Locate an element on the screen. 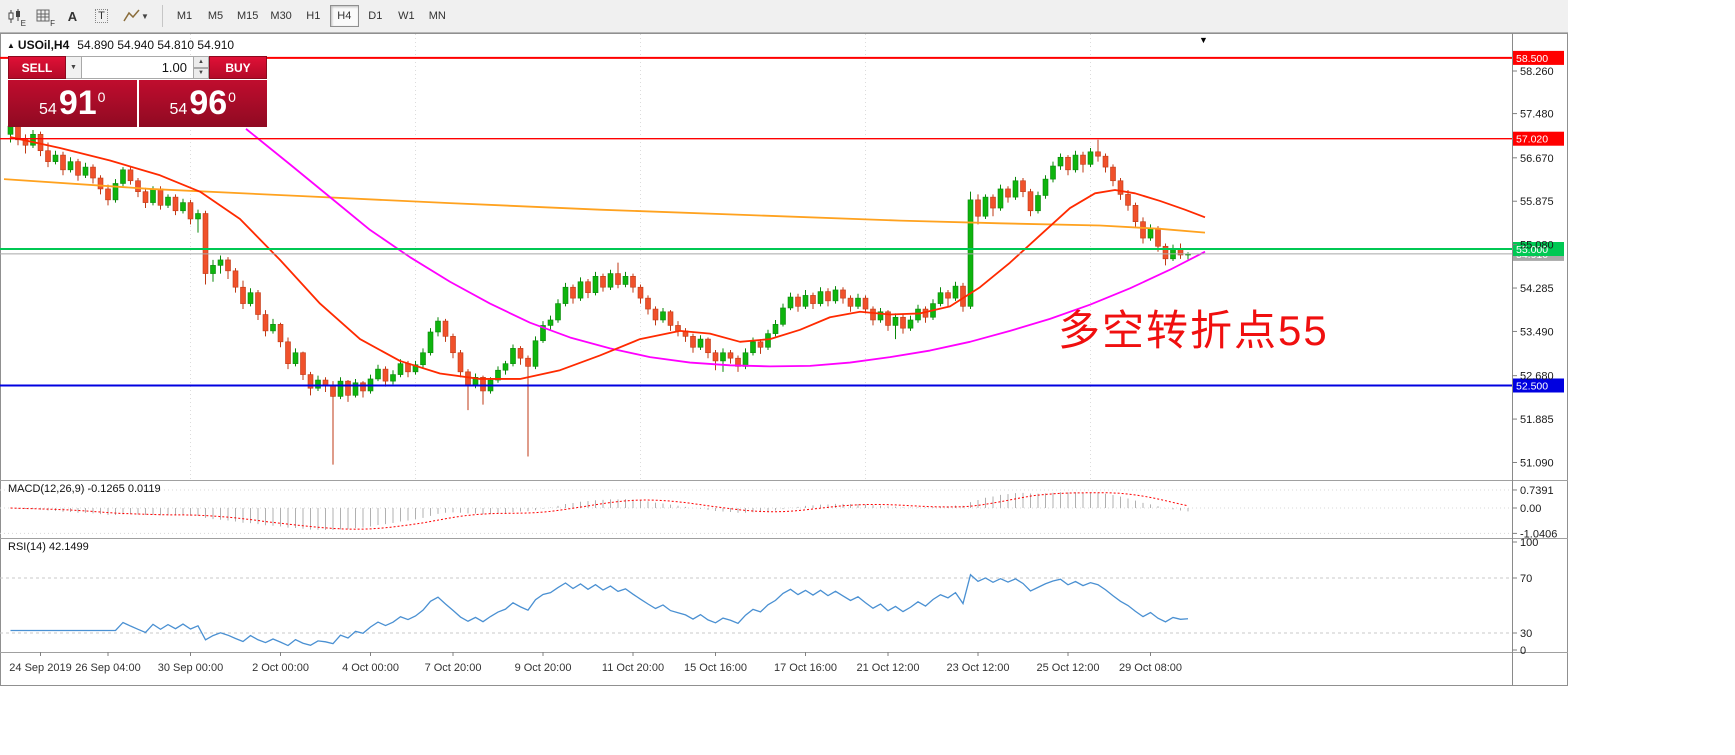 Image resolution: width=1735 pixels, height=755 pixels. toolbar: E F A T ▼ M1 M5 M15 M30 H1 H4 D1 W1 MN is located at coordinates (784, 16).